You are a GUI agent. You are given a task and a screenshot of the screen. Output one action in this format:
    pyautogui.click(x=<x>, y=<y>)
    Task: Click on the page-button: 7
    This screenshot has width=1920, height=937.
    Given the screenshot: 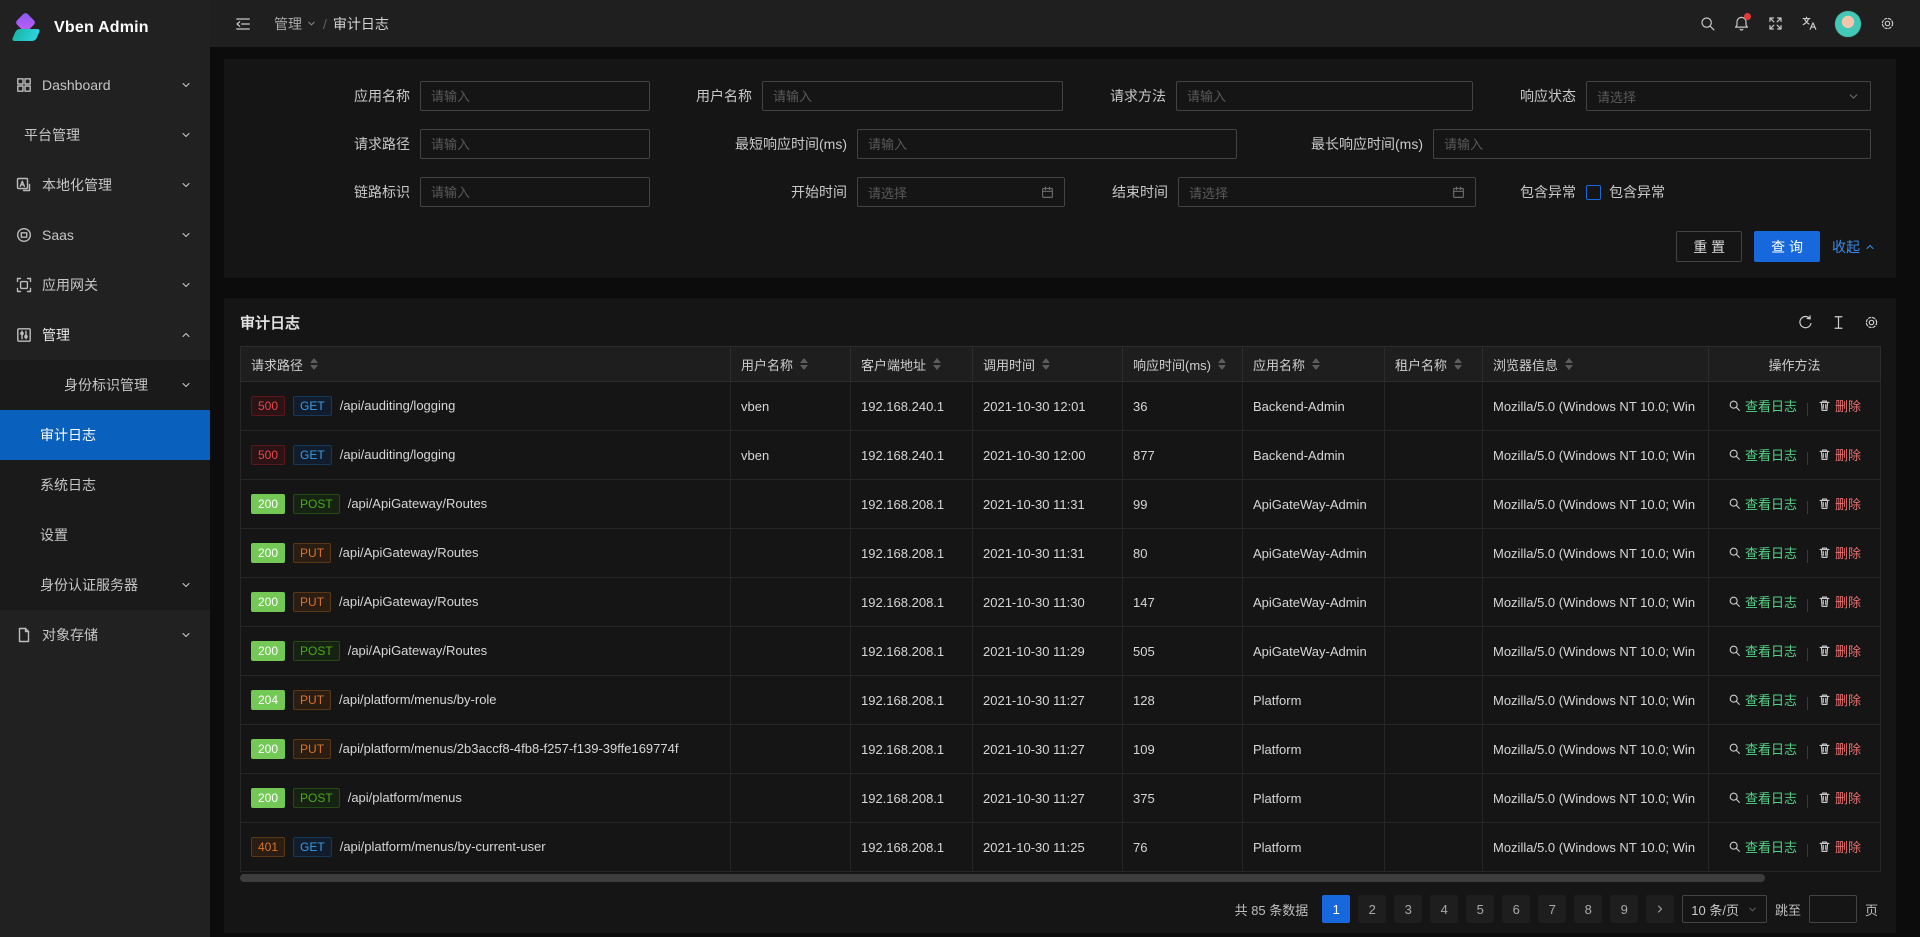 What is the action you would take?
    pyautogui.click(x=1552, y=909)
    